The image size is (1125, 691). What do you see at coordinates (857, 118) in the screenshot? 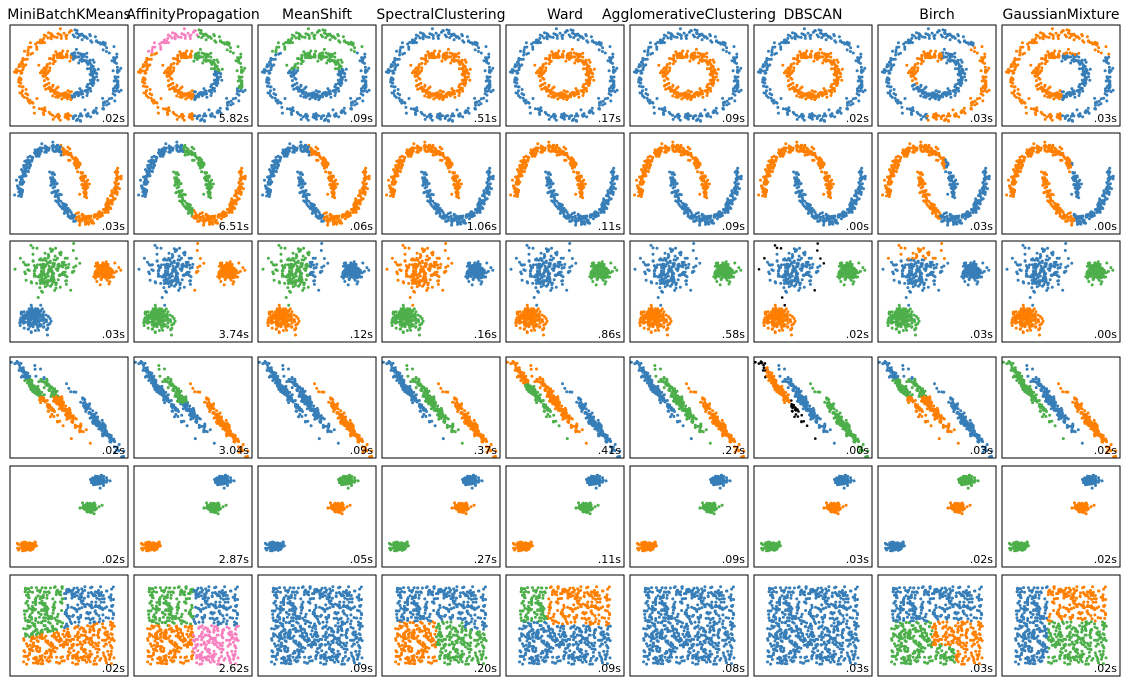
I see `timing-label: .02s` at bounding box center [857, 118].